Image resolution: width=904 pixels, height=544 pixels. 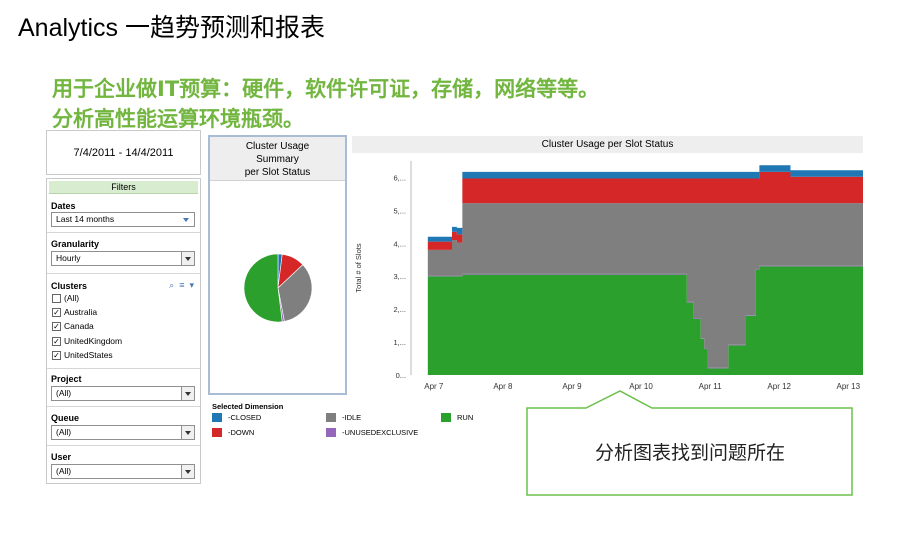 I want to click on clusters-label: Clusters, so click(x=69, y=286).